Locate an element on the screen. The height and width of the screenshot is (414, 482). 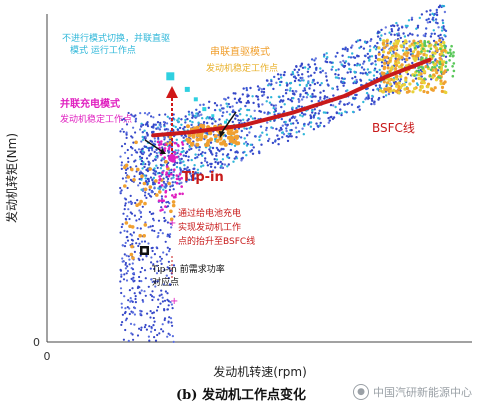
annotation-no-switch-line2: 模式 运行工作点 is located at coordinates (103, 50).